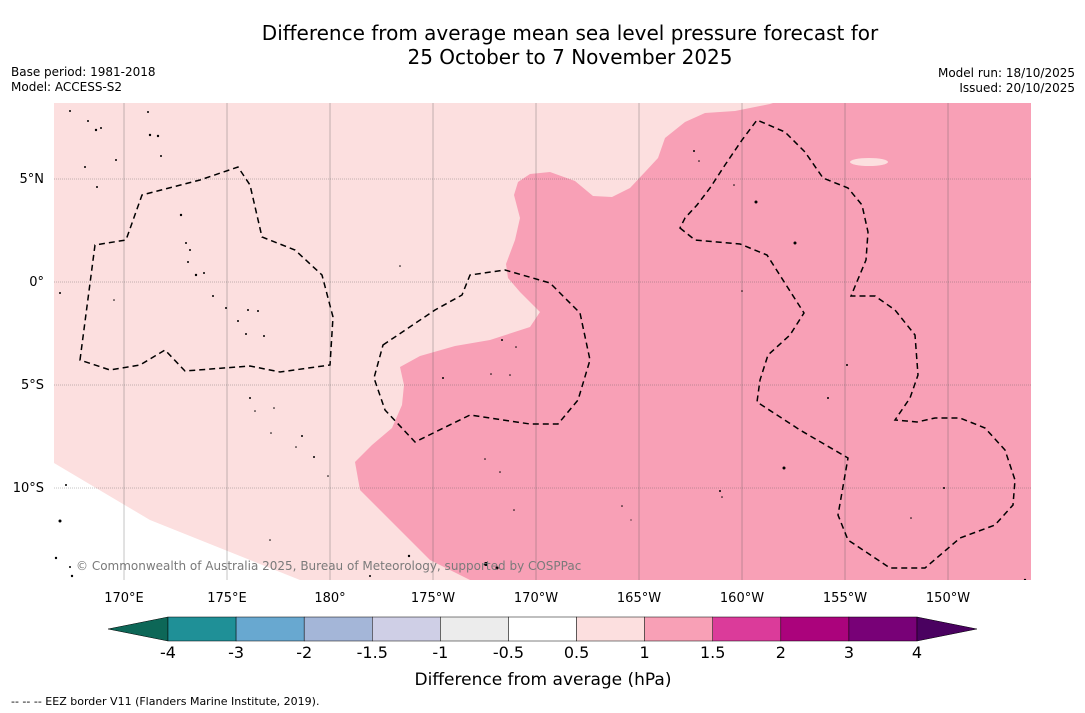  Describe the element at coordinates (1017, 88) in the screenshot. I see `issued-date: Issued: 20/10/2025` at that location.